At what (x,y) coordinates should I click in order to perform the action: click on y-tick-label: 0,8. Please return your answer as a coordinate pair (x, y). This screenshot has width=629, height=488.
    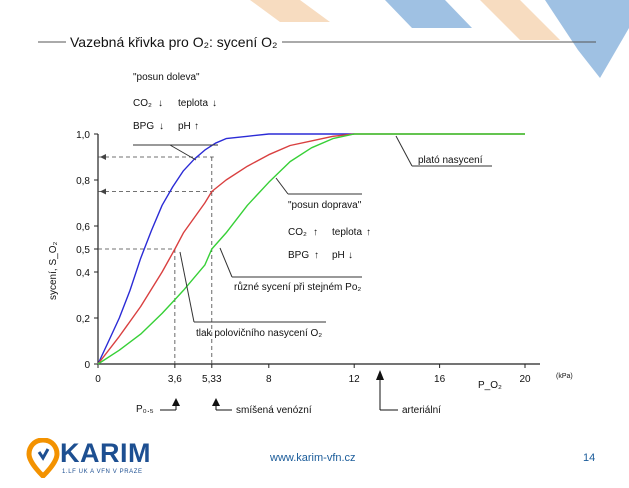
    Looking at the image, I should click on (83, 181).